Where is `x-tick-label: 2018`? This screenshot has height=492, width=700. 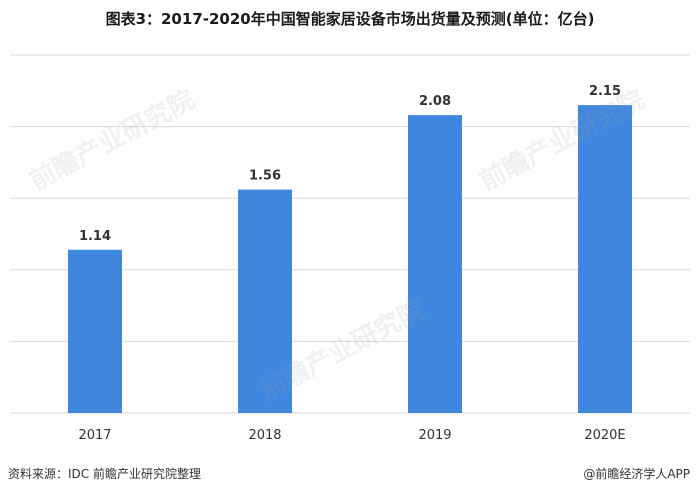
x-tick-label: 2018 is located at coordinates (264, 435).